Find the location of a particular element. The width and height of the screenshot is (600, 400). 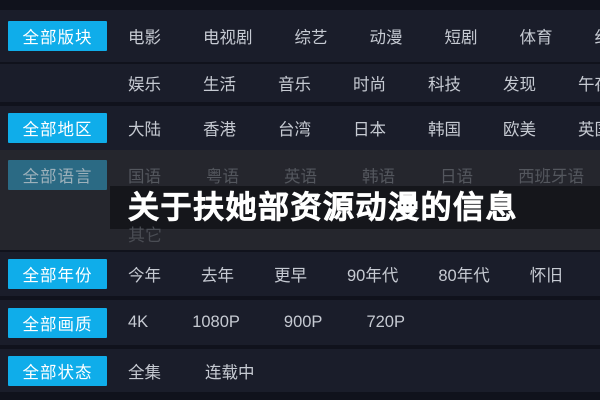

filter-button-language: 全部语言 is located at coordinates (57, 175).